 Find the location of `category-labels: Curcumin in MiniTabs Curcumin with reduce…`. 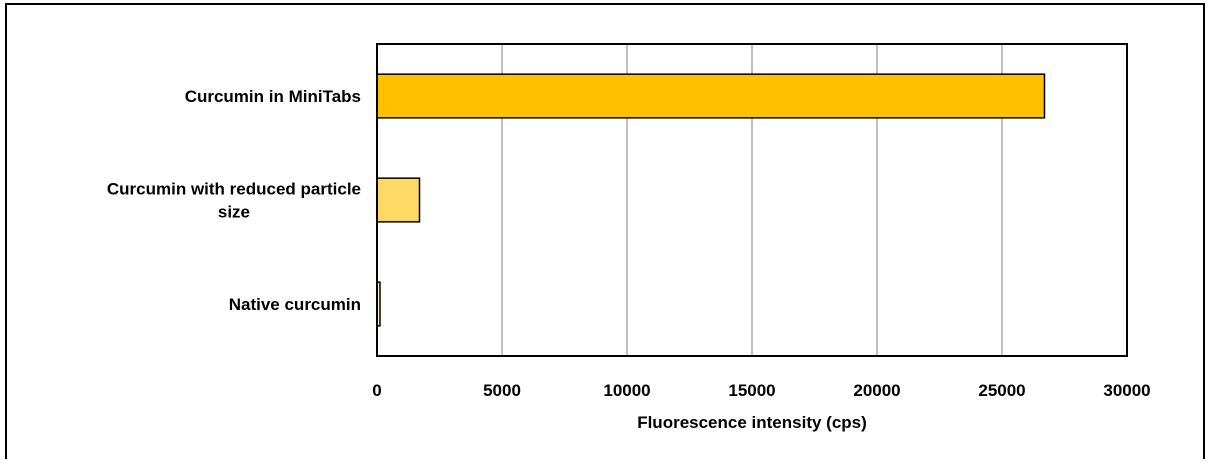

category-labels: Curcumin in MiniTabs Curcumin with reduce… is located at coordinates (234, 200).